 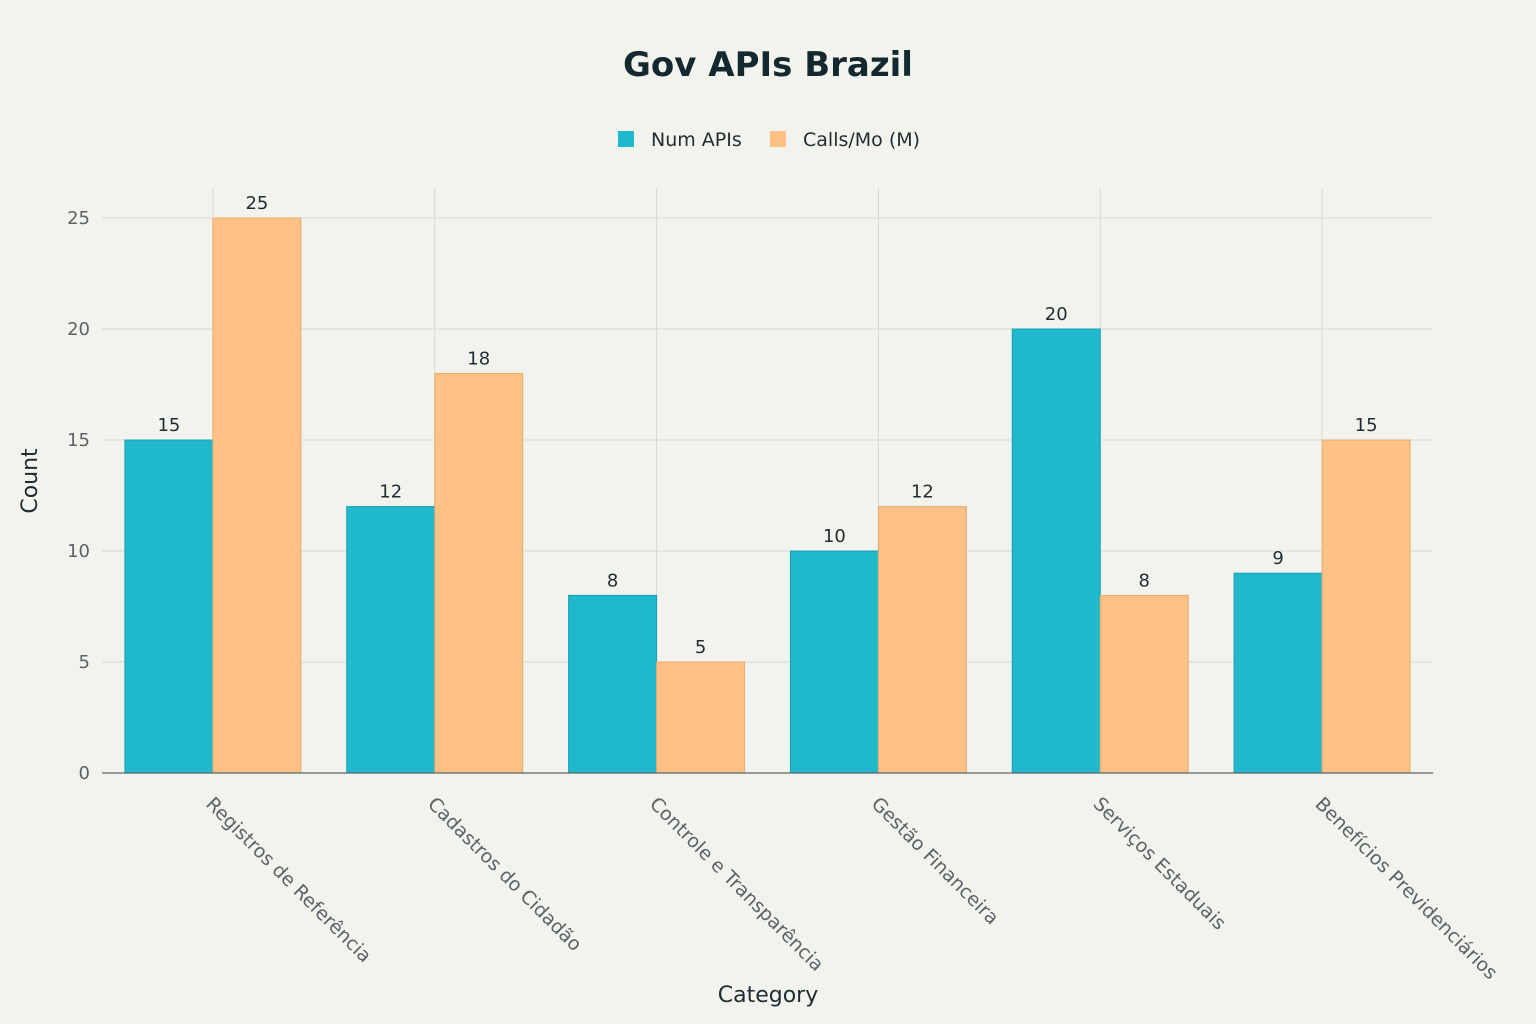 What do you see at coordinates (768, 995) in the screenshot?
I see `x-axis-title: Category` at bounding box center [768, 995].